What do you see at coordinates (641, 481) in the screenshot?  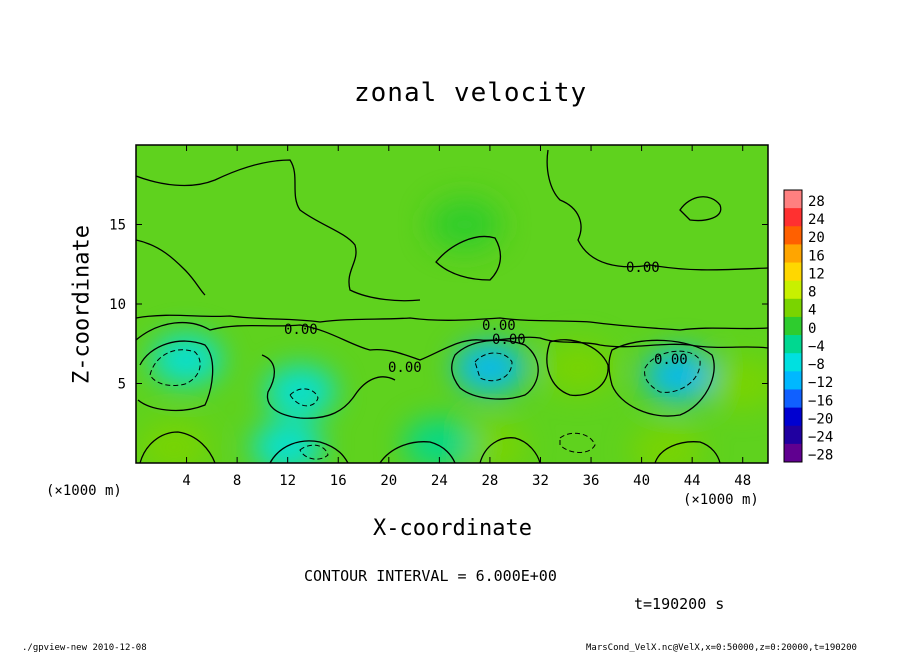 I see `x-tick-label: 40` at bounding box center [641, 481].